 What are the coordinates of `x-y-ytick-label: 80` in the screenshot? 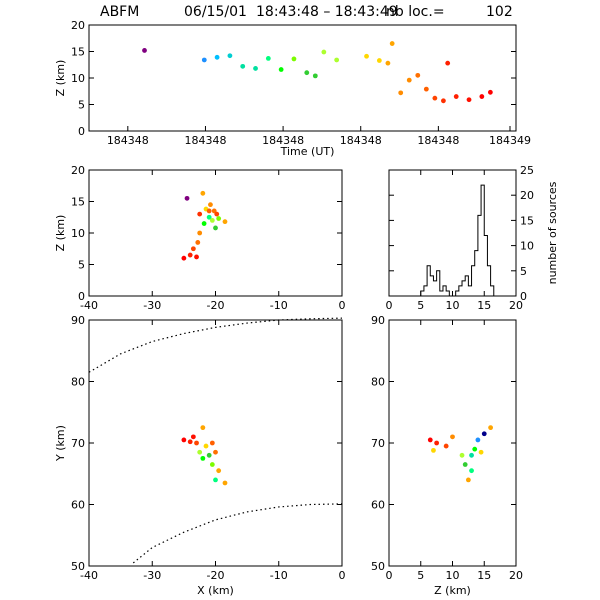 It's located at (78, 382).